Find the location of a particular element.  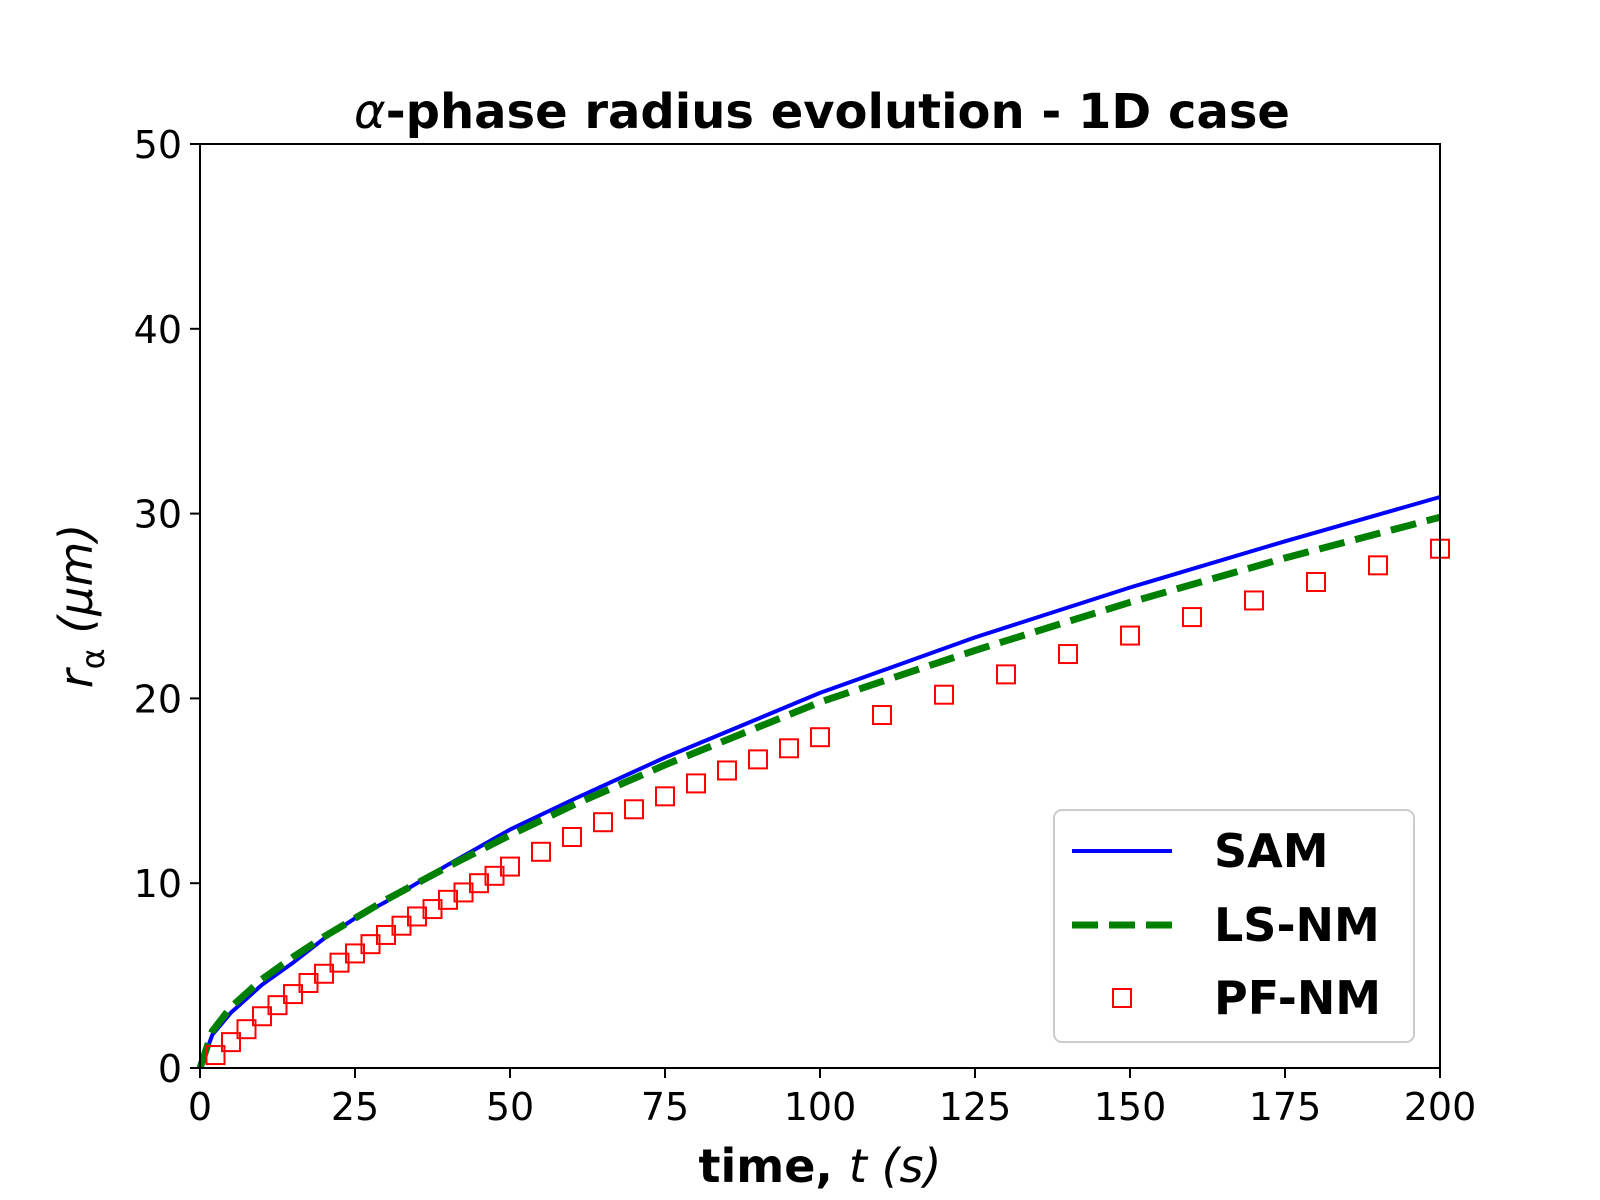

legend-box is located at coordinates (1234, 926).